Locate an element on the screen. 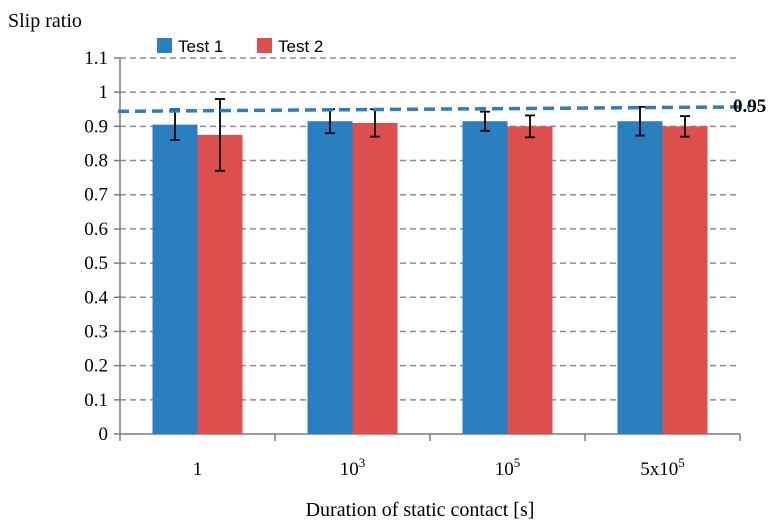  y-tick-label: 0.3 is located at coordinates (96, 331).